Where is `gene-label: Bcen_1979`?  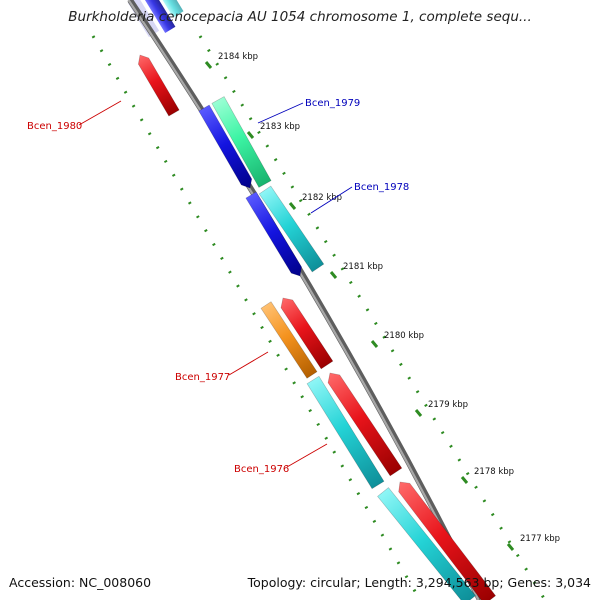
gene-label: Bcen_1979 is located at coordinates (332, 103).